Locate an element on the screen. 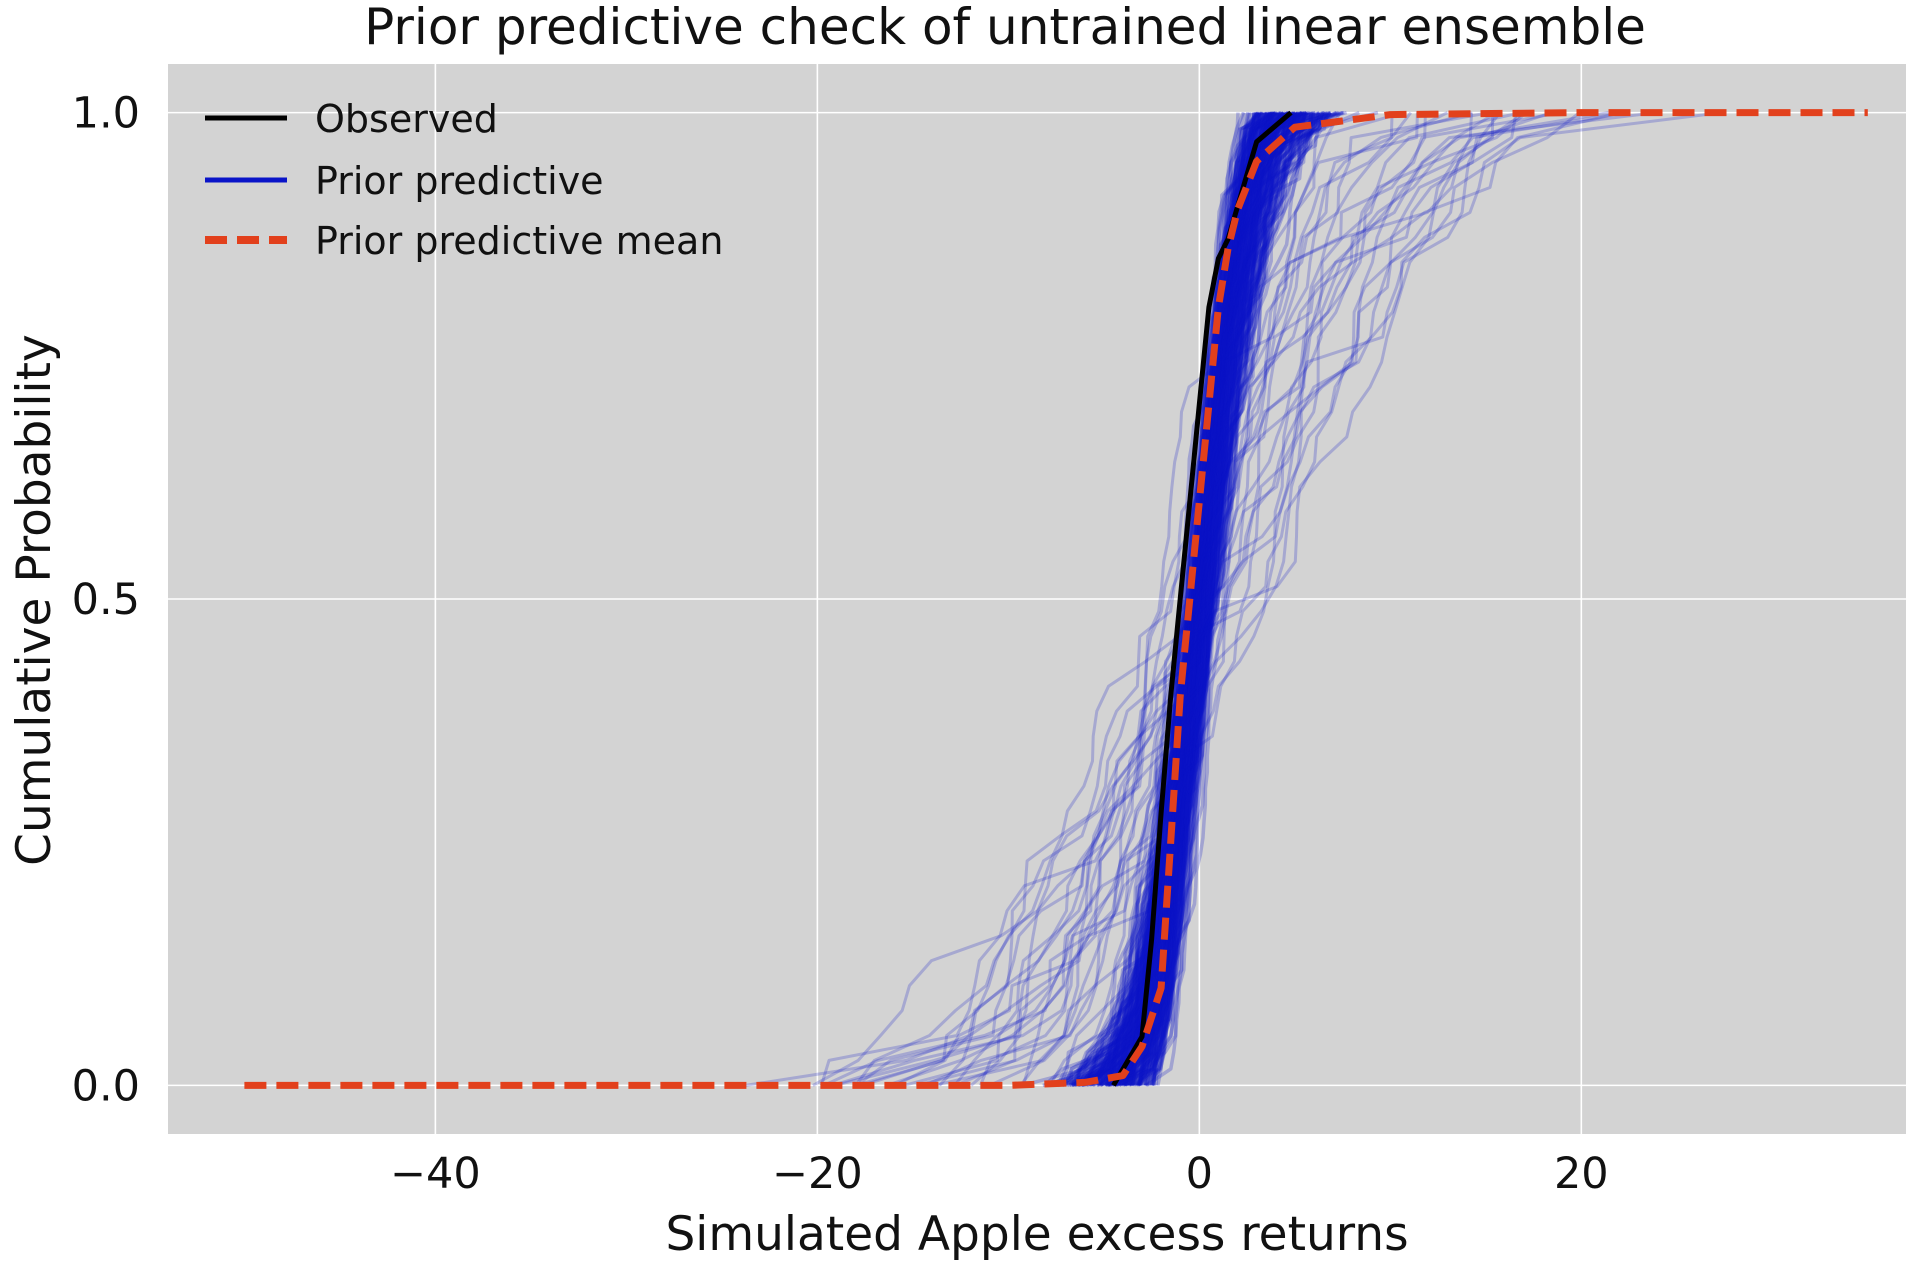 The image size is (1916, 1272). legend-label-observed: Observed is located at coordinates (406, 119).